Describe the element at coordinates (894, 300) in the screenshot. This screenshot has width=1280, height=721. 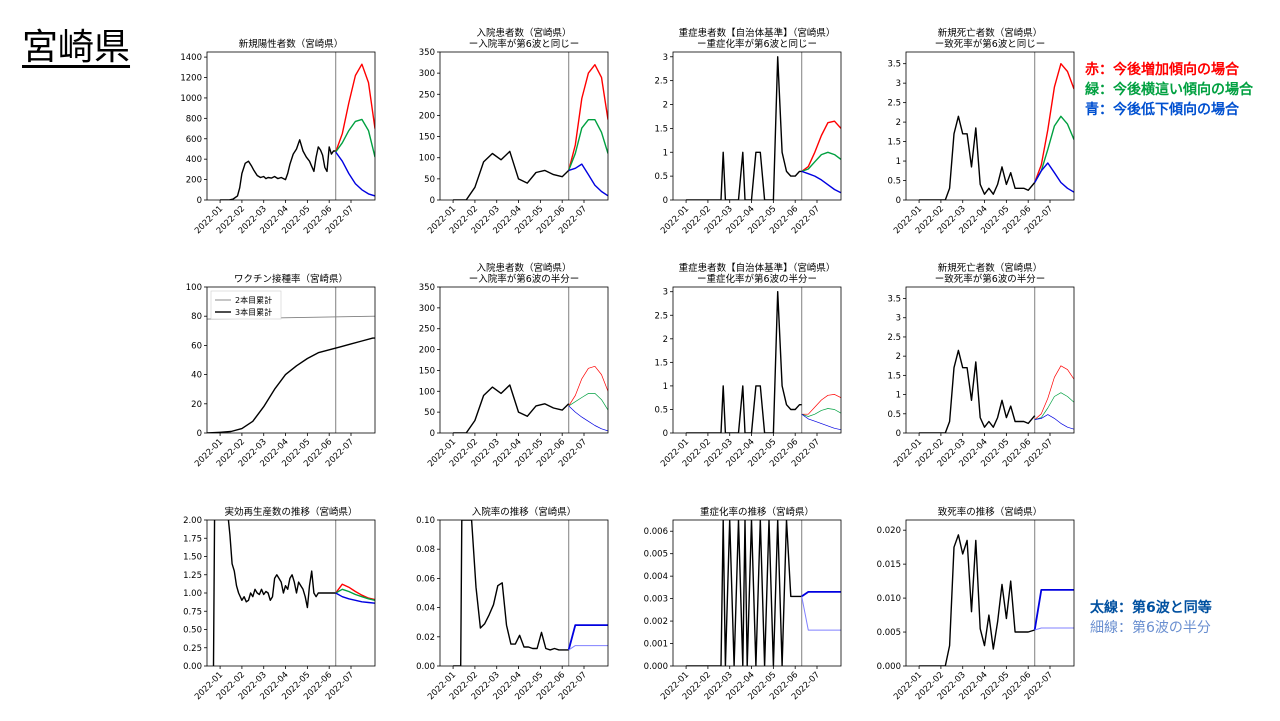
I see `y-tick-label: 3.5` at that location.